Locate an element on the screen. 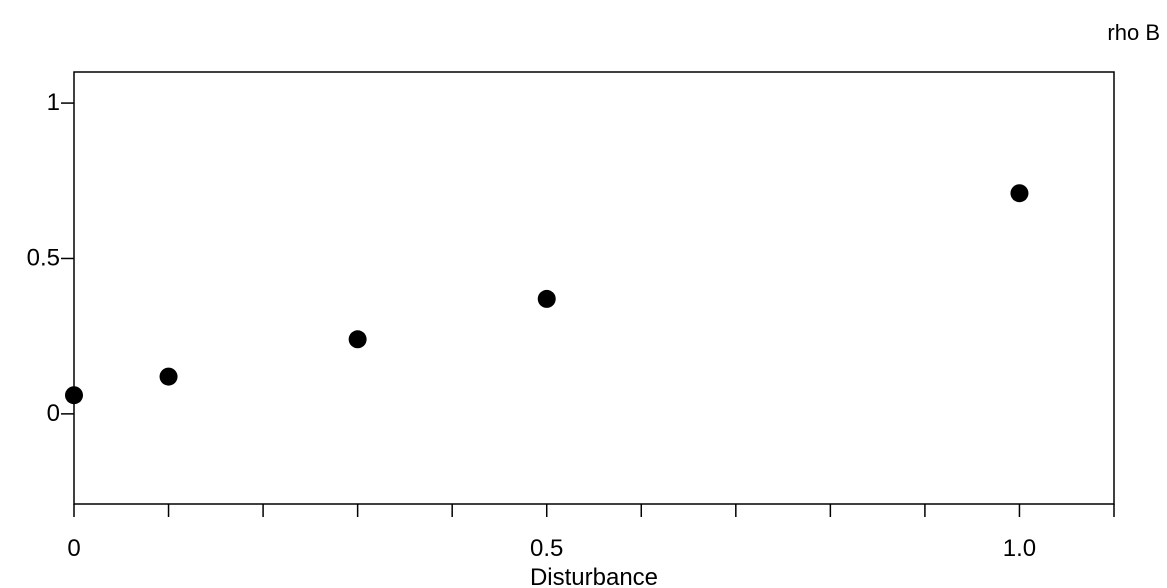  x-tick-label: 0.5 is located at coordinates (546, 548).